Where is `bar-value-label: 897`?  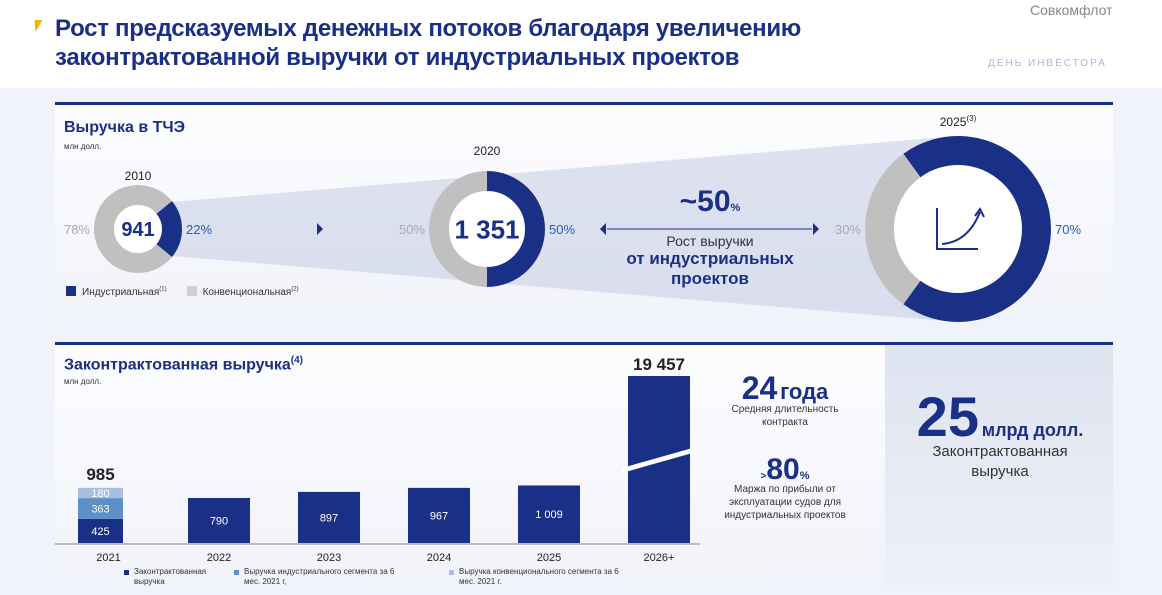
bar-value-label: 897 is located at coordinates (329, 518).